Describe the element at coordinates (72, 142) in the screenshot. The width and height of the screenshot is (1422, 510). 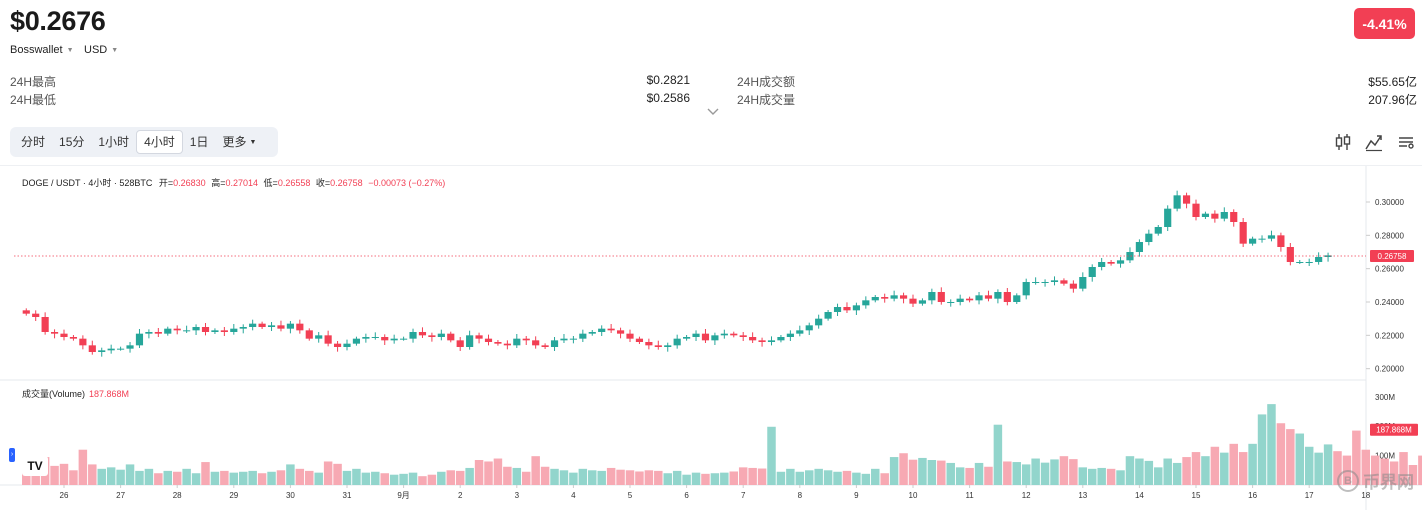
I see `tf-15m: 15分` at that location.